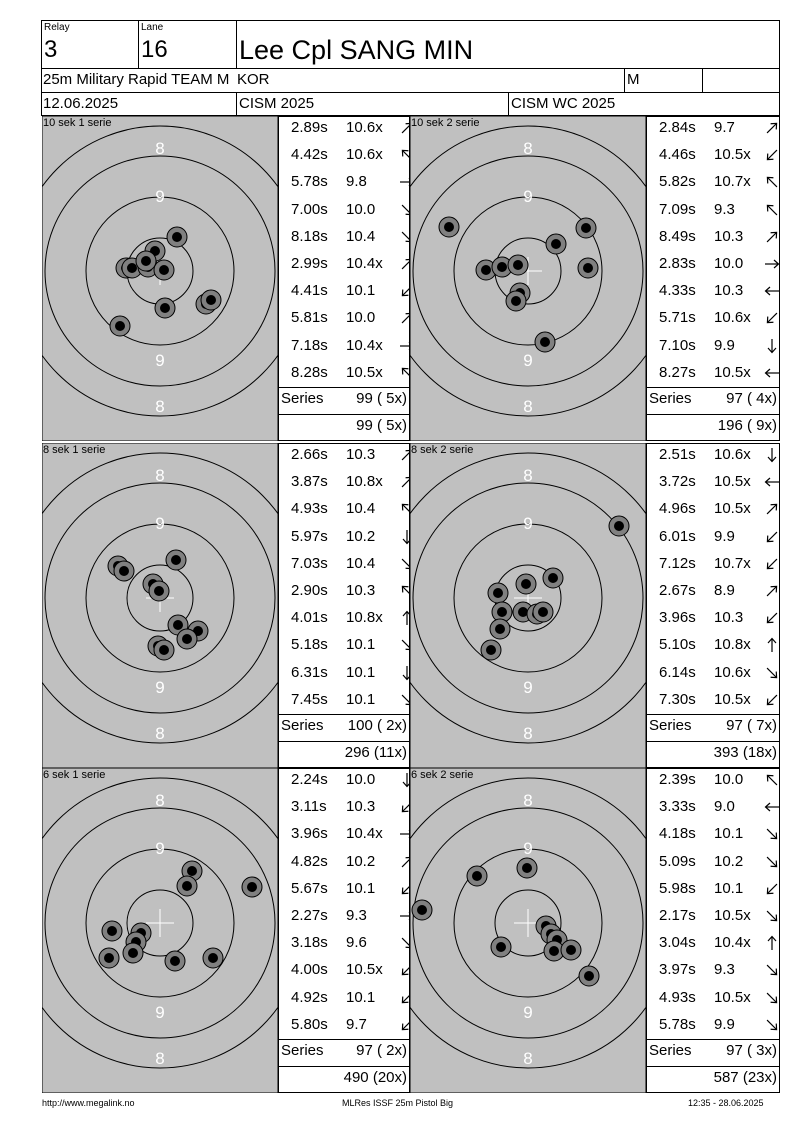 This screenshot has height=1130, width=800. Describe the element at coordinates (677, 672) in the screenshot. I see `shot-time: 6.14s` at that location.